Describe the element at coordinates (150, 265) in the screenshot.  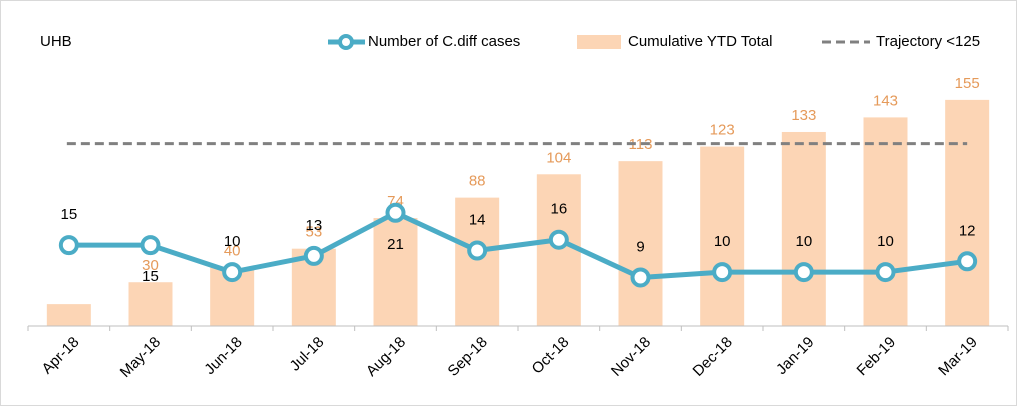
I see `bar-label: 30` at that location.